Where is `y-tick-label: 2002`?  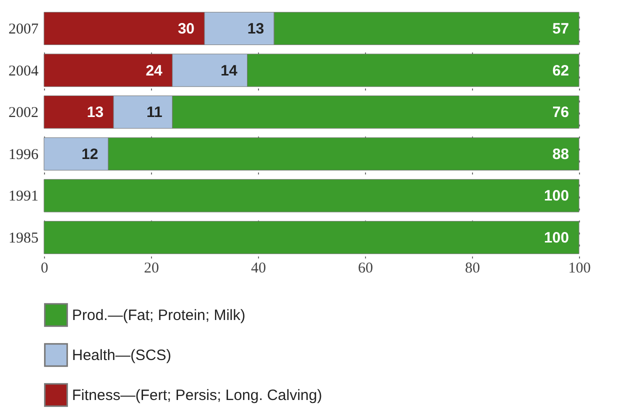 y-tick-label: 2002 is located at coordinates (23, 113).